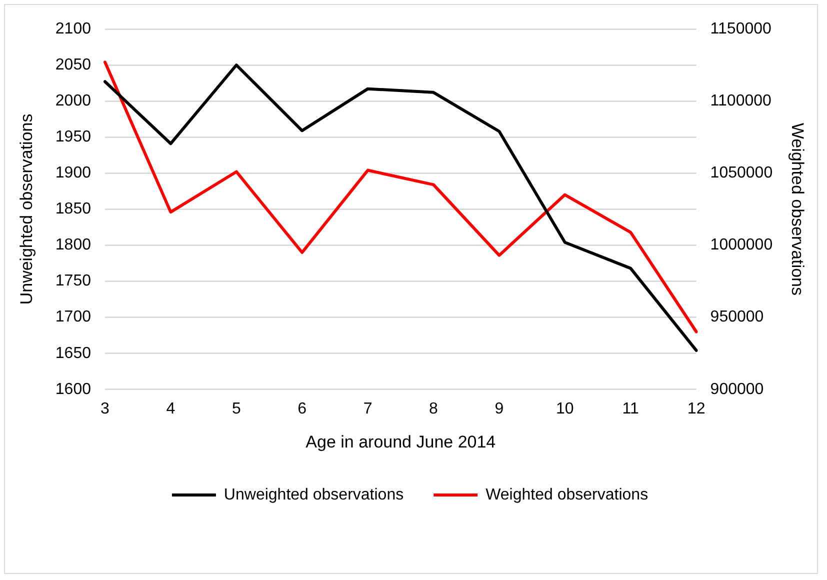 The height and width of the screenshot is (580, 827). What do you see at coordinates (73, 209) in the screenshot?
I see `y-tick-label: 1850` at bounding box center [73, 209].